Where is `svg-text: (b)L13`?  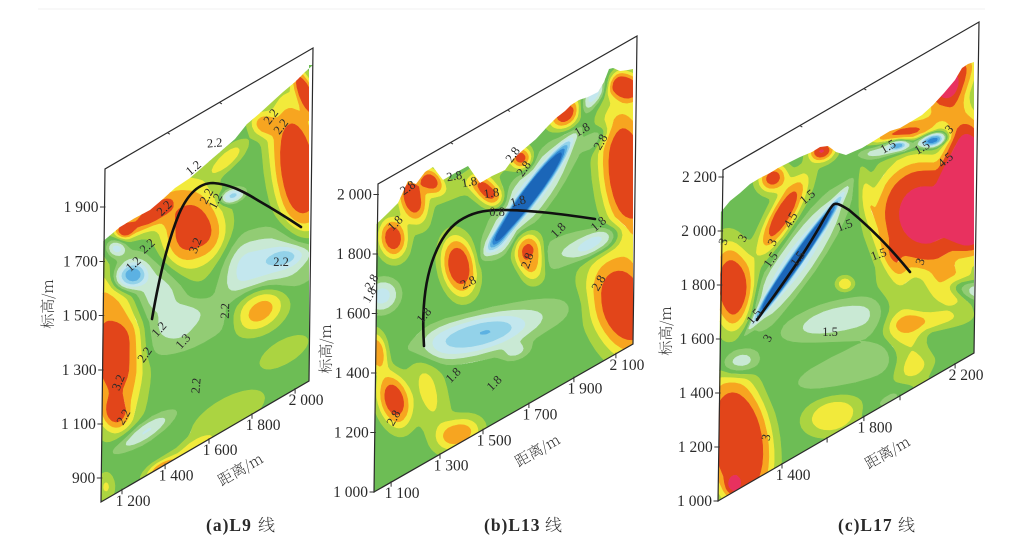 svg-text: (b)L13 is located at coordinates (512, 525).